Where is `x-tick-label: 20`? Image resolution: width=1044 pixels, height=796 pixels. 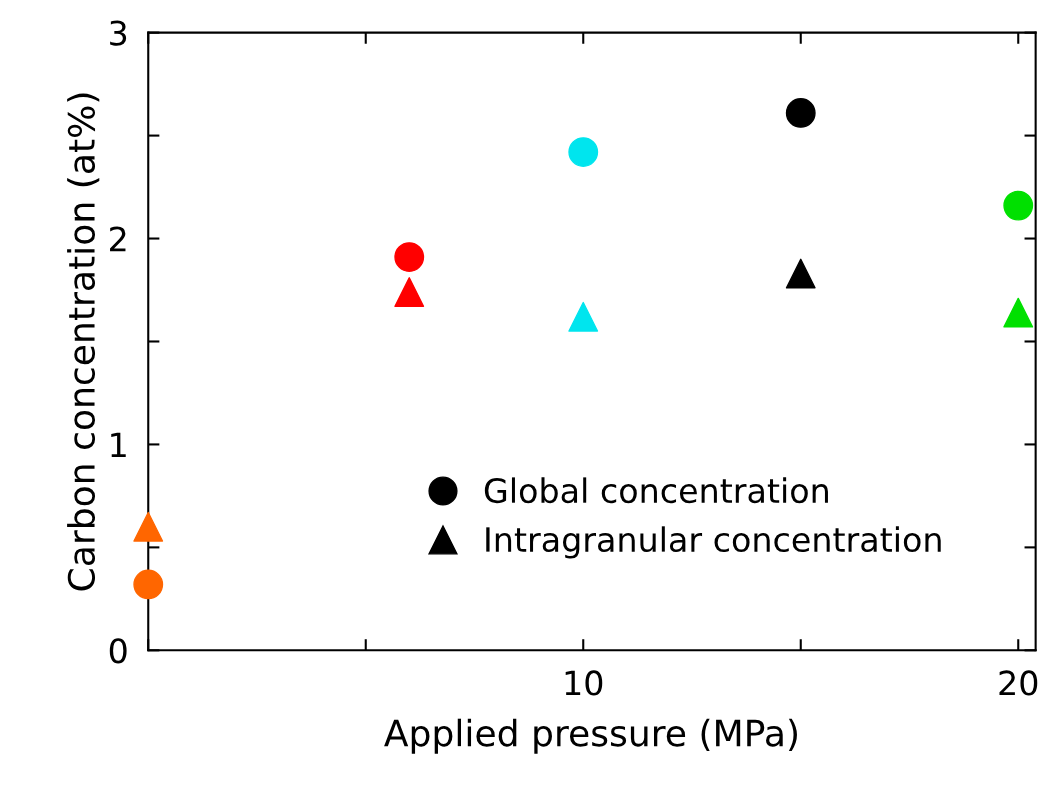
x-tick-label: 20 is located at coordinates (1018, 683).